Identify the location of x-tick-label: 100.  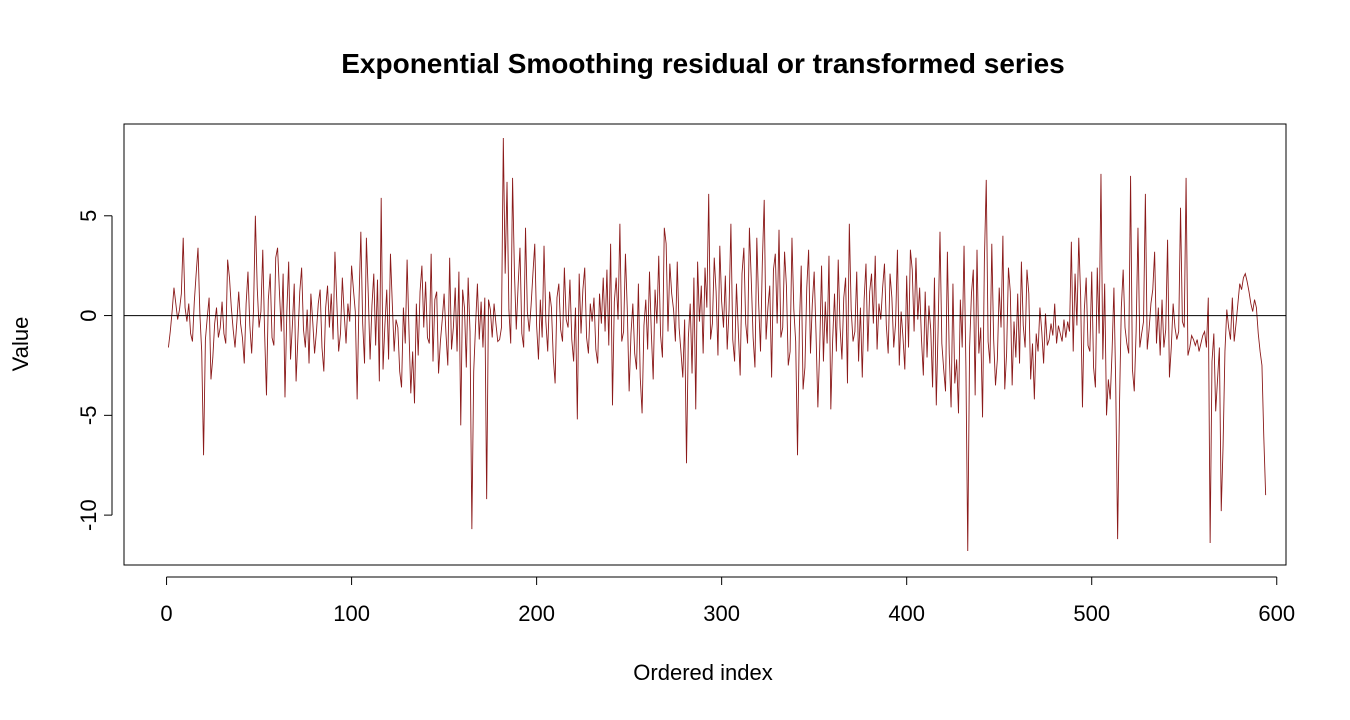
(351, 613).